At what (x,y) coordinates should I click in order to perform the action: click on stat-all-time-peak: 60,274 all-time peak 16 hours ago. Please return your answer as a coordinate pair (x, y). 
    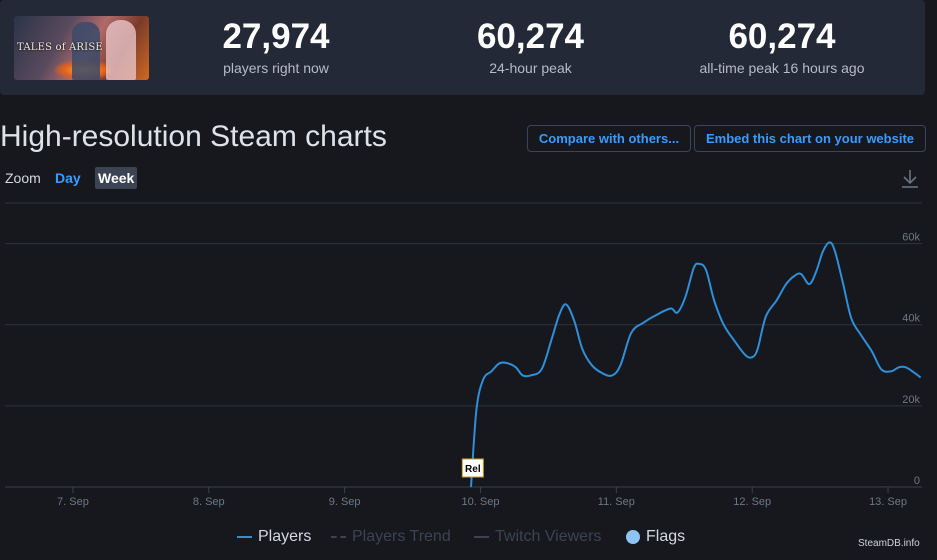
    Looking at the image, I should click on (782, 47).